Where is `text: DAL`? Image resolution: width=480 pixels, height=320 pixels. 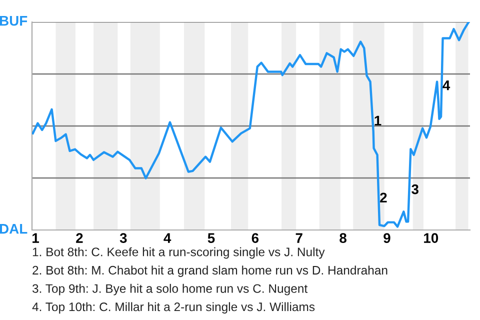 text: DAL is located at coordinates (14, 229).